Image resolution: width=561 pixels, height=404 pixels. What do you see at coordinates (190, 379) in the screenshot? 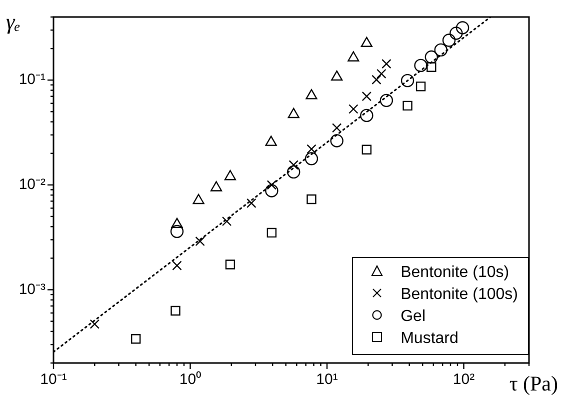
I see `x-tick-label: 10⁰` at bounding box center [190, 379].